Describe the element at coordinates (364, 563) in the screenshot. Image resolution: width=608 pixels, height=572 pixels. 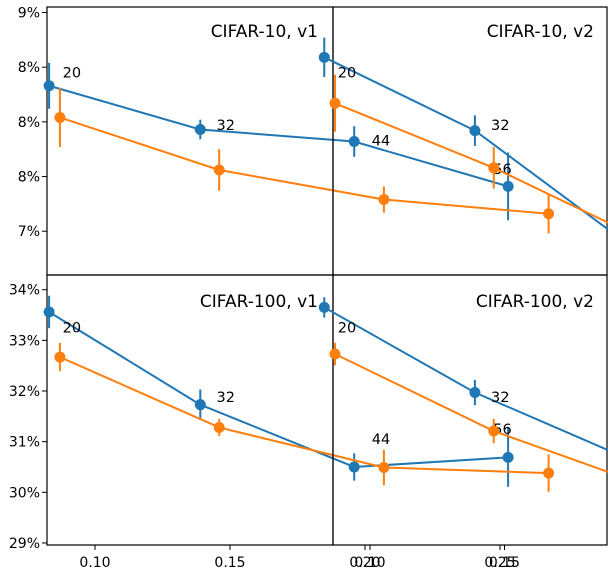
I see `x-tick-label: 0.20` at that location.